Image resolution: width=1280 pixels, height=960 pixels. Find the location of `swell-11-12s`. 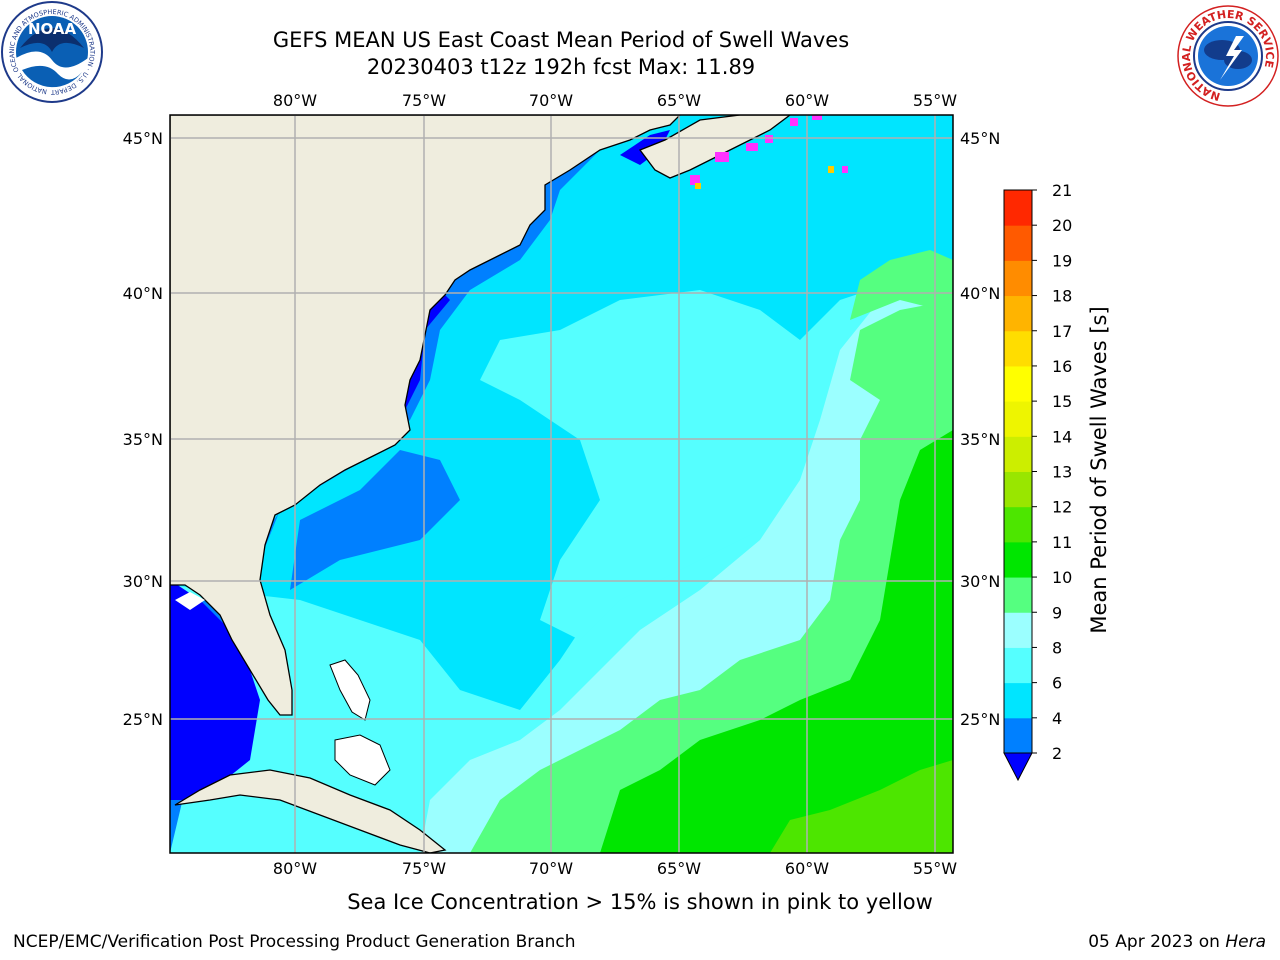

swell-11-12s is located at coordinates (861, 806).